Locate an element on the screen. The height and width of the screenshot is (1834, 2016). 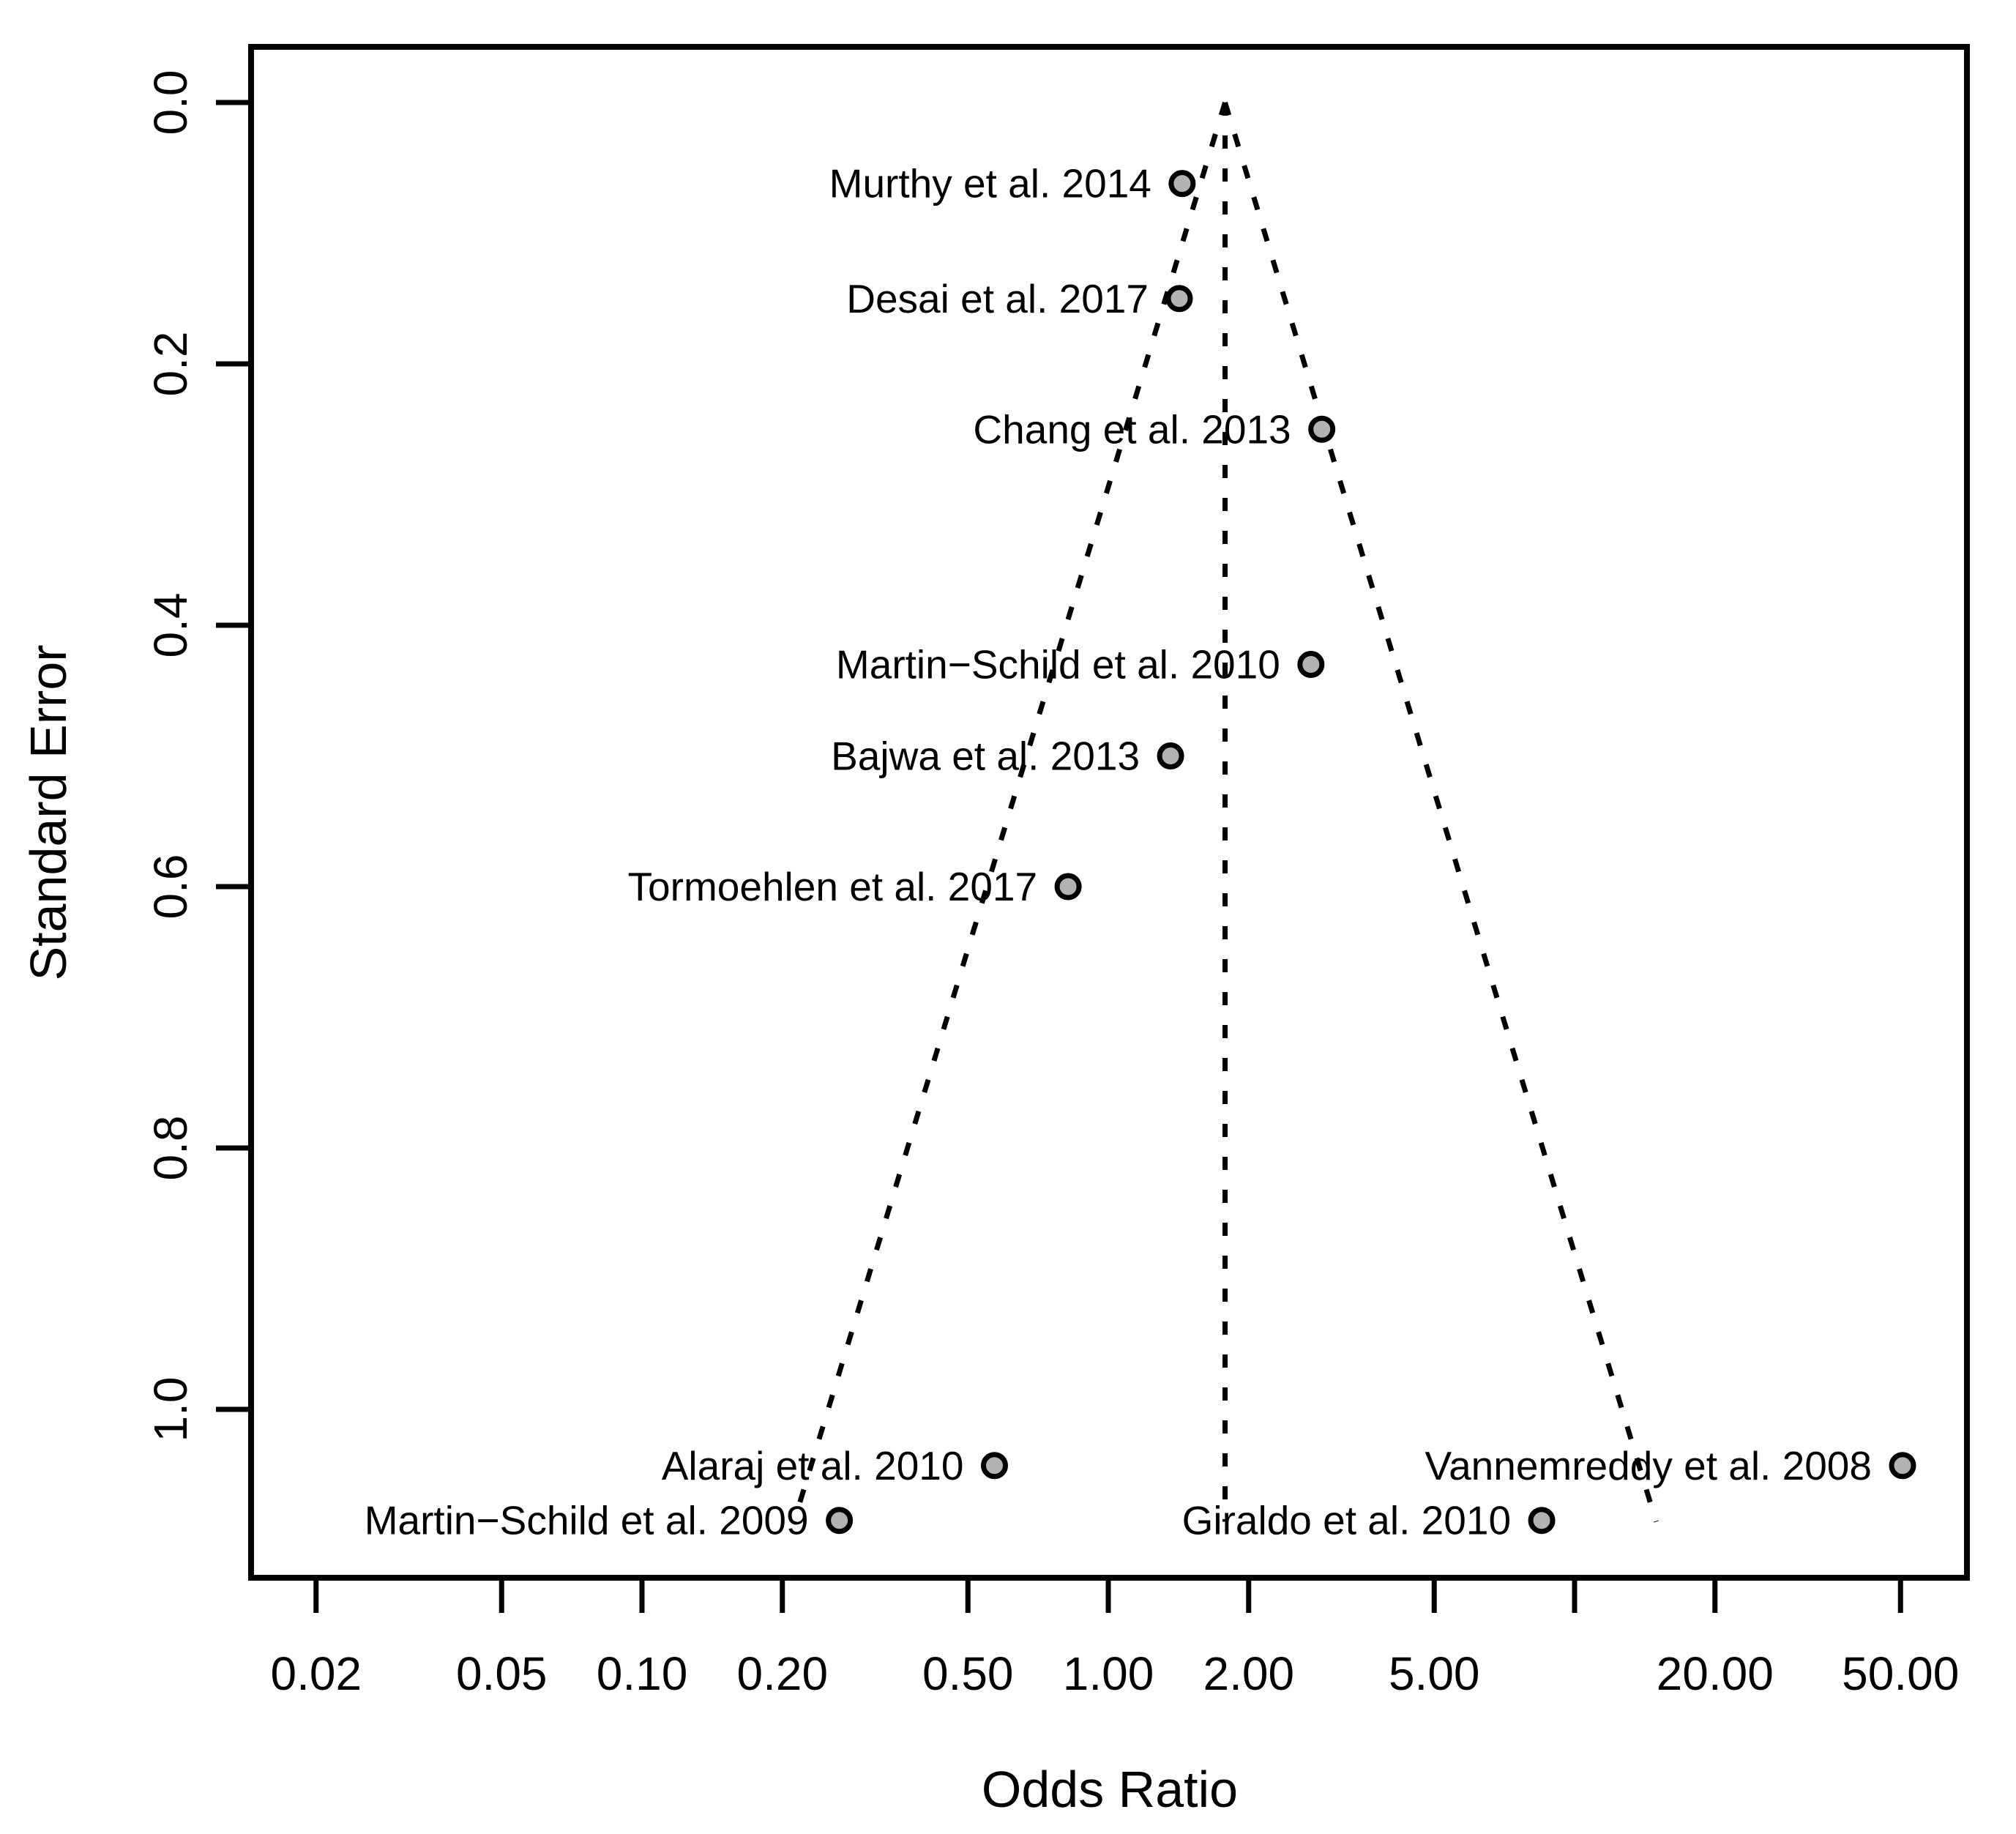
study-label: Martin−Schild et al. 2009 is located at coordinates (587, 1520).